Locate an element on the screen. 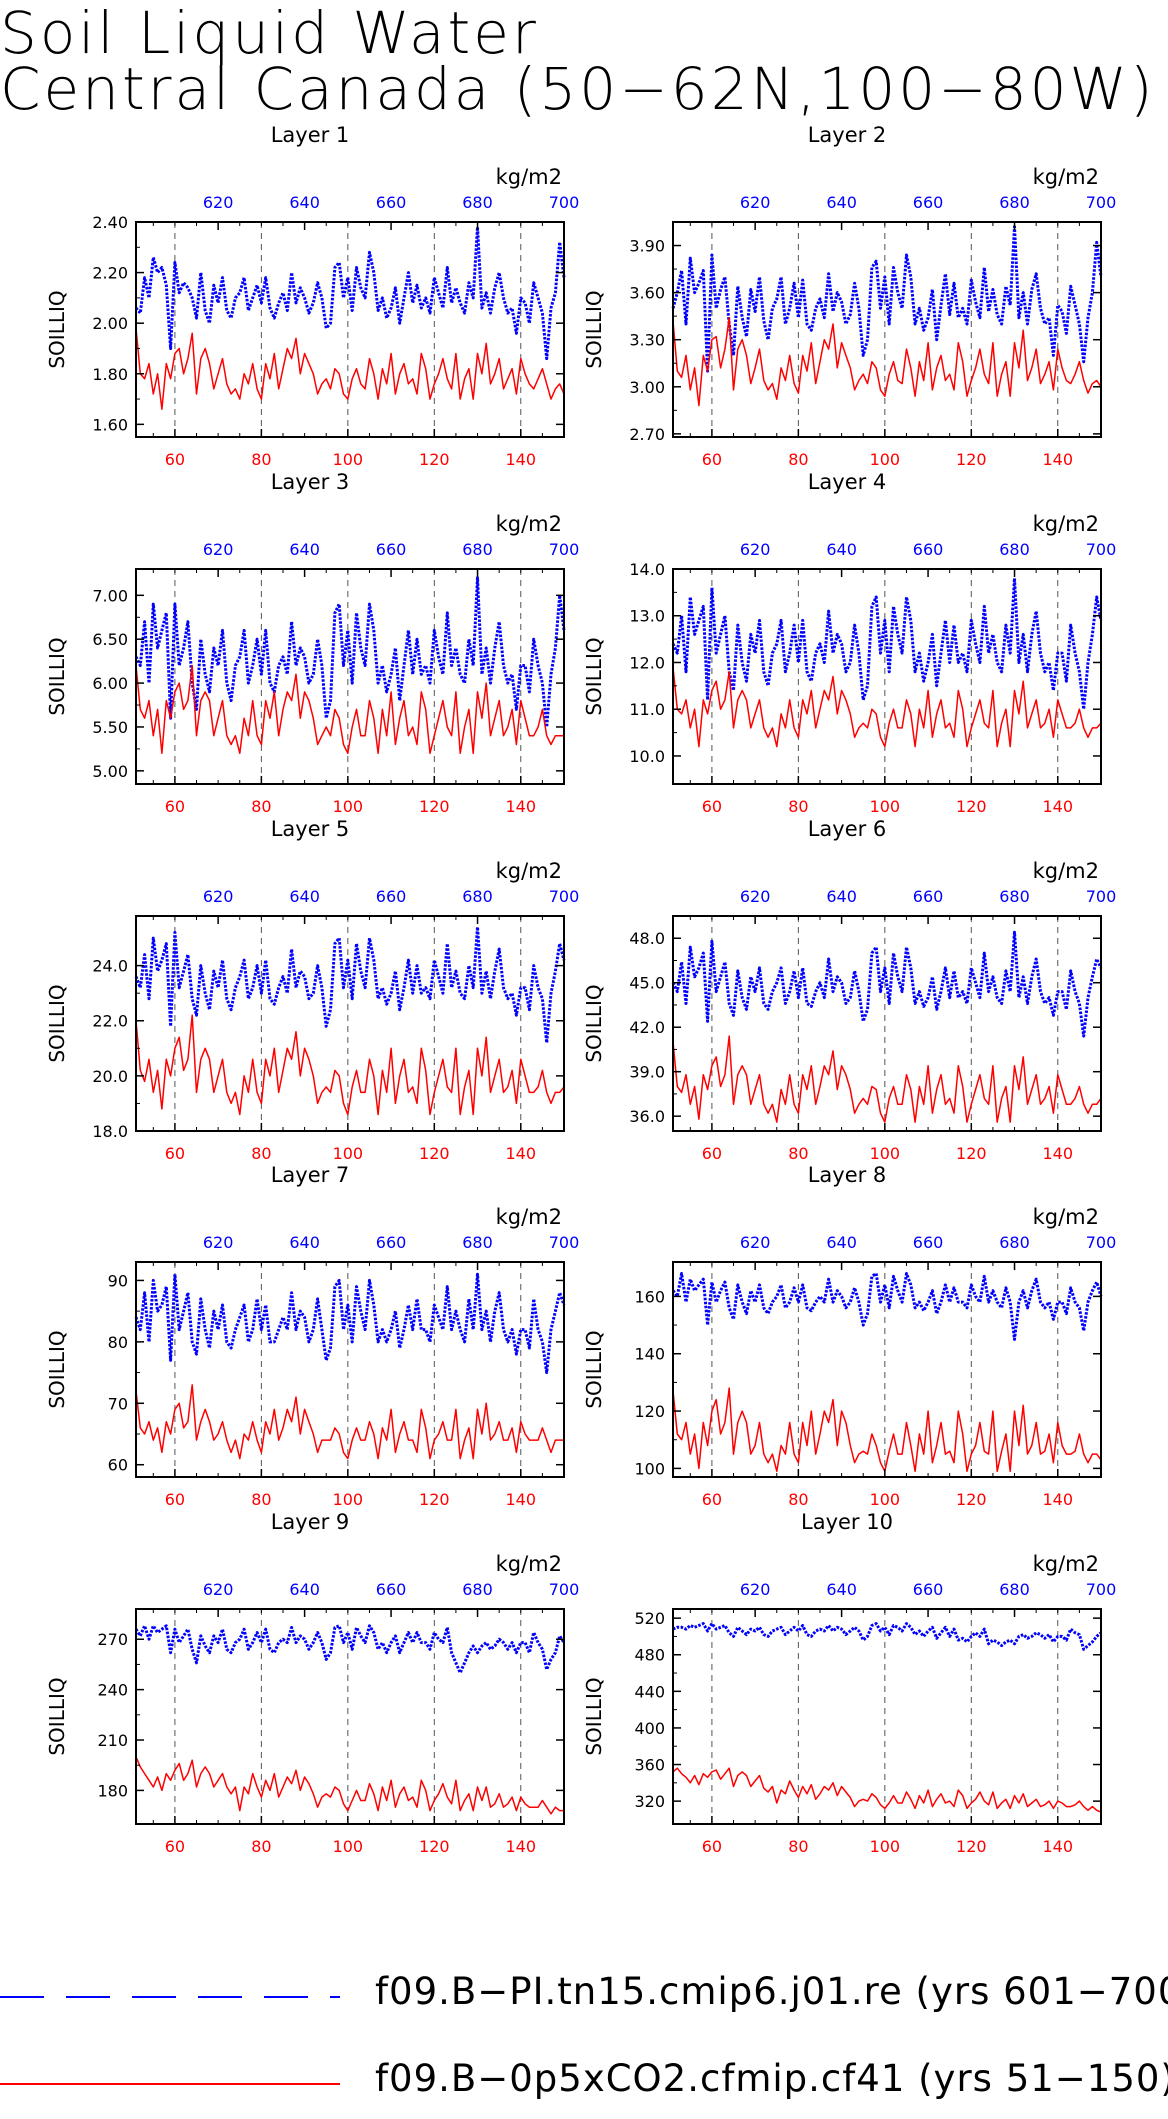 The height and width of the screenshot is (2119, 1168). y-tick-label: 480 is located at coordinates (649, 1655).